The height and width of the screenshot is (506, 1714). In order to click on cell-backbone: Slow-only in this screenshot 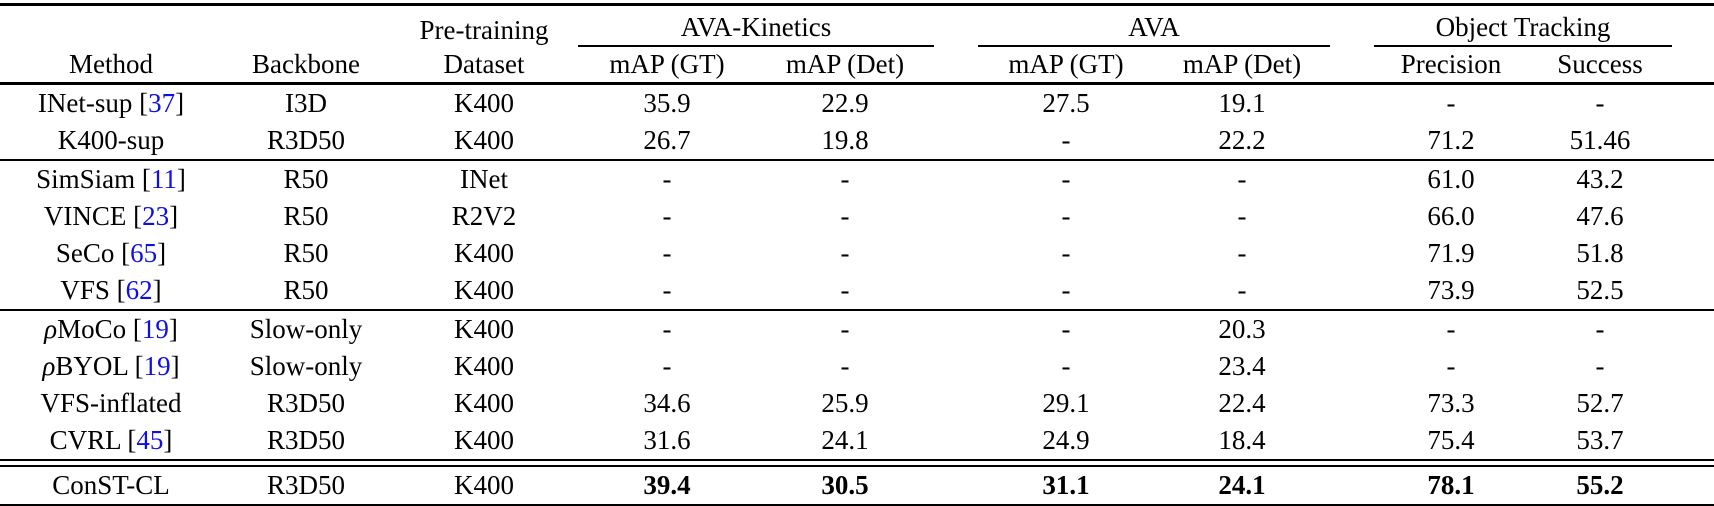, I will do `click(306, 329)`.